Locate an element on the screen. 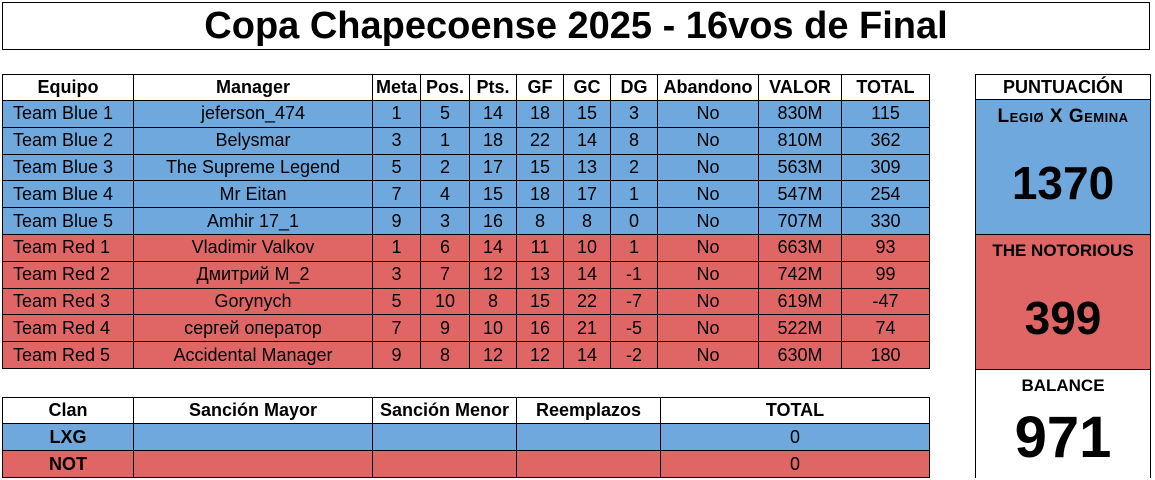 The height and width of the screenshot is (480, 1155). cell-gc: 17 is located at coordinates (587, 194).